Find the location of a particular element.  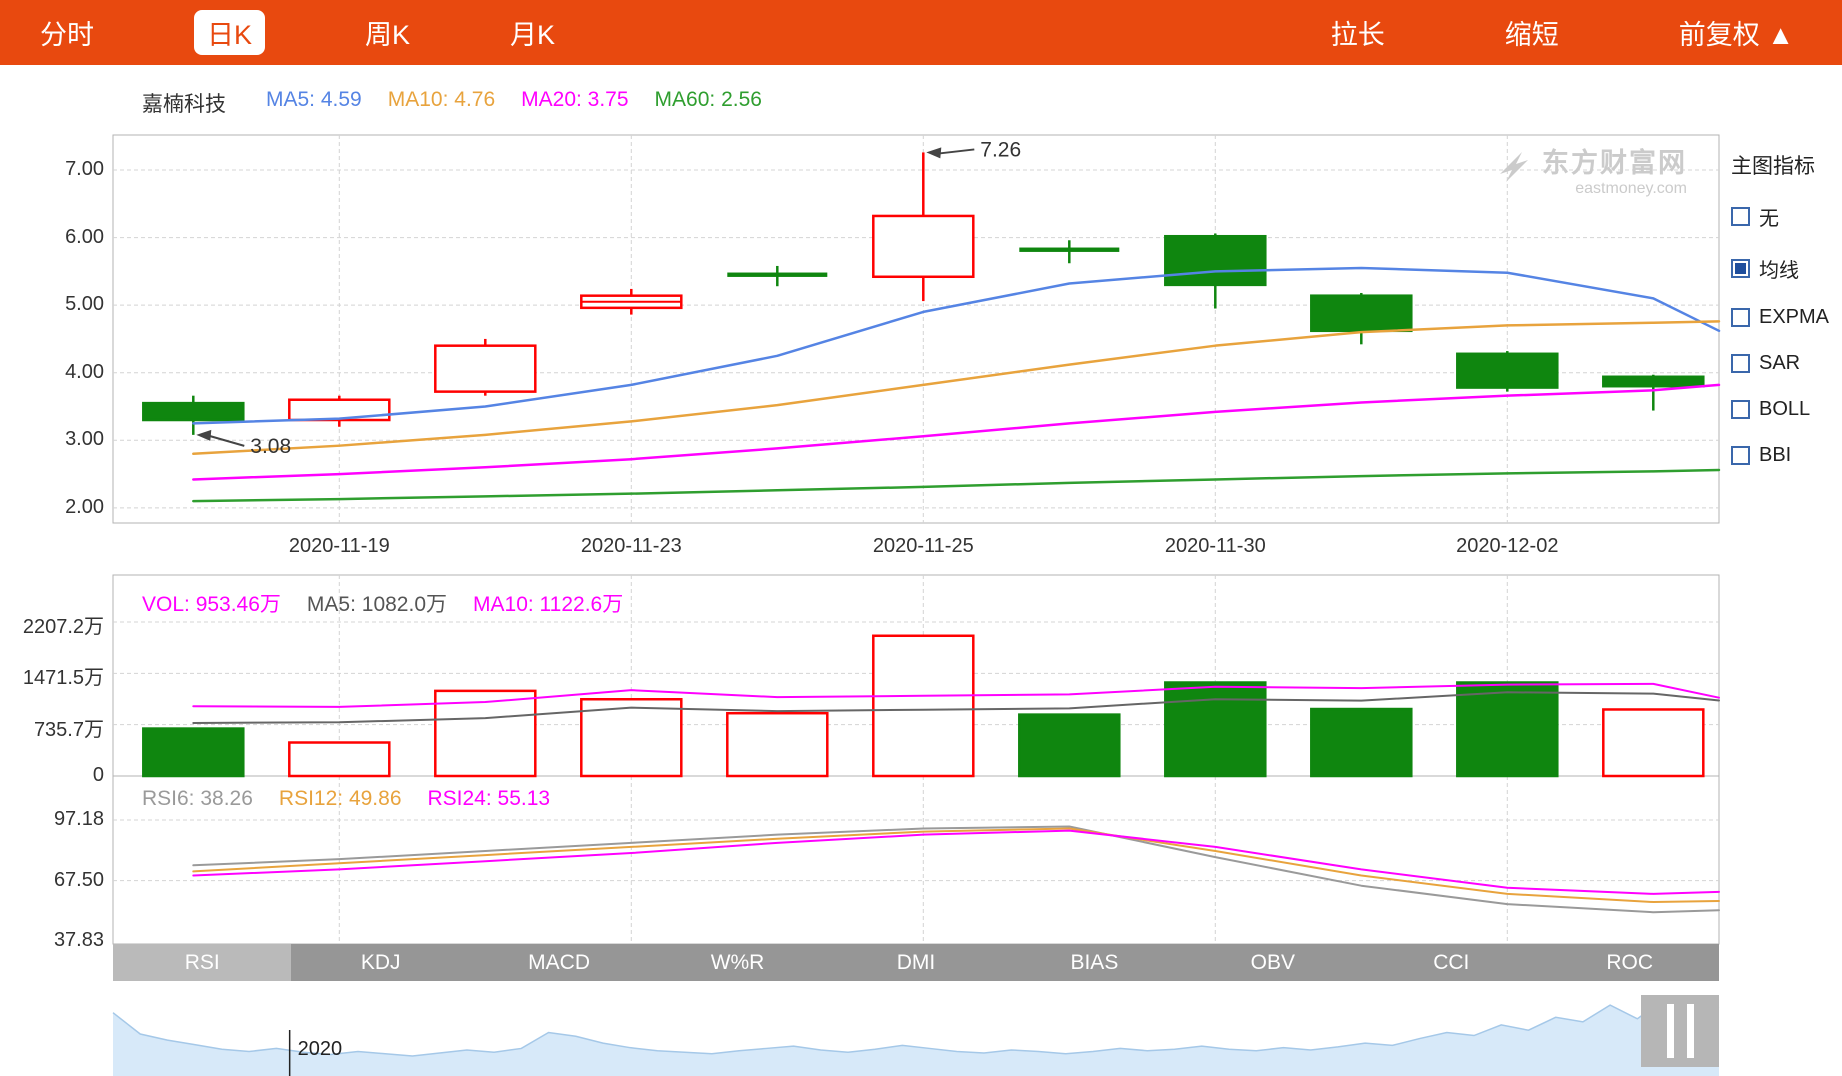

volume-ma-line-MA10 is located at coordinates (956, 695).